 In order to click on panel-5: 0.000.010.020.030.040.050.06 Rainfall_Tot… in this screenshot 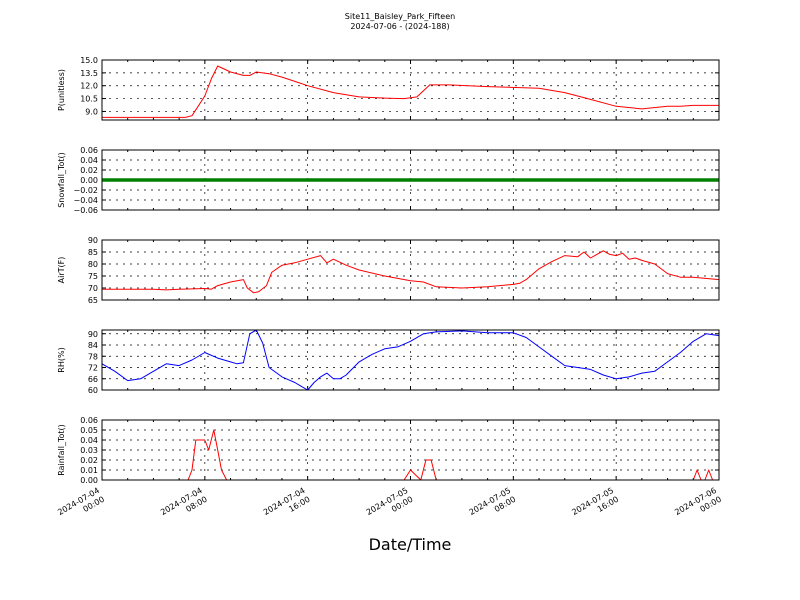, I will do `click(388, 450)`.